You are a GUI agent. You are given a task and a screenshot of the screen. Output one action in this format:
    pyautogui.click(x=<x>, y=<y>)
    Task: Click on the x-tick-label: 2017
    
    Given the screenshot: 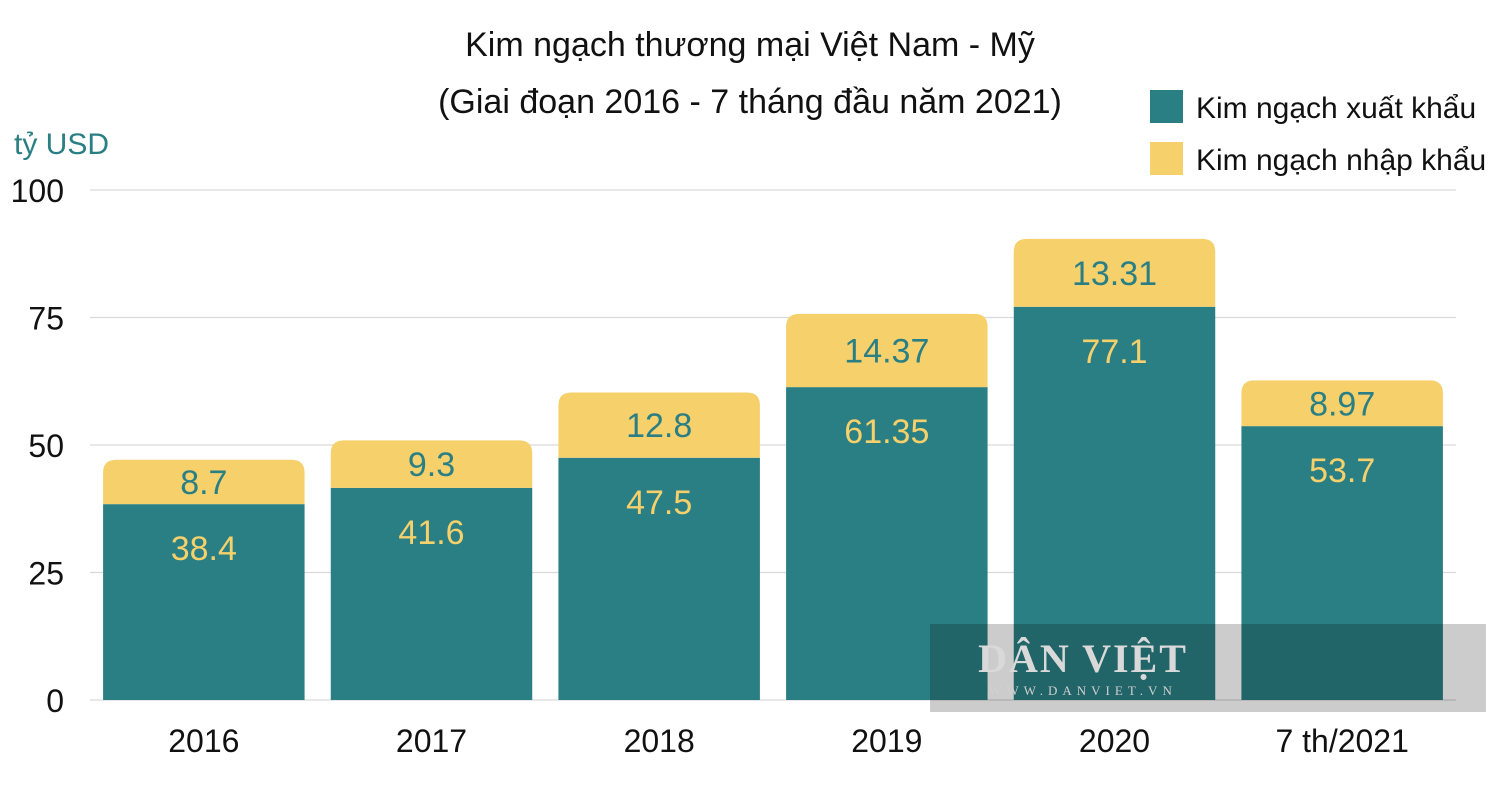 What is the action you would take?
    pyautogui.click(x=431, y=741)
    